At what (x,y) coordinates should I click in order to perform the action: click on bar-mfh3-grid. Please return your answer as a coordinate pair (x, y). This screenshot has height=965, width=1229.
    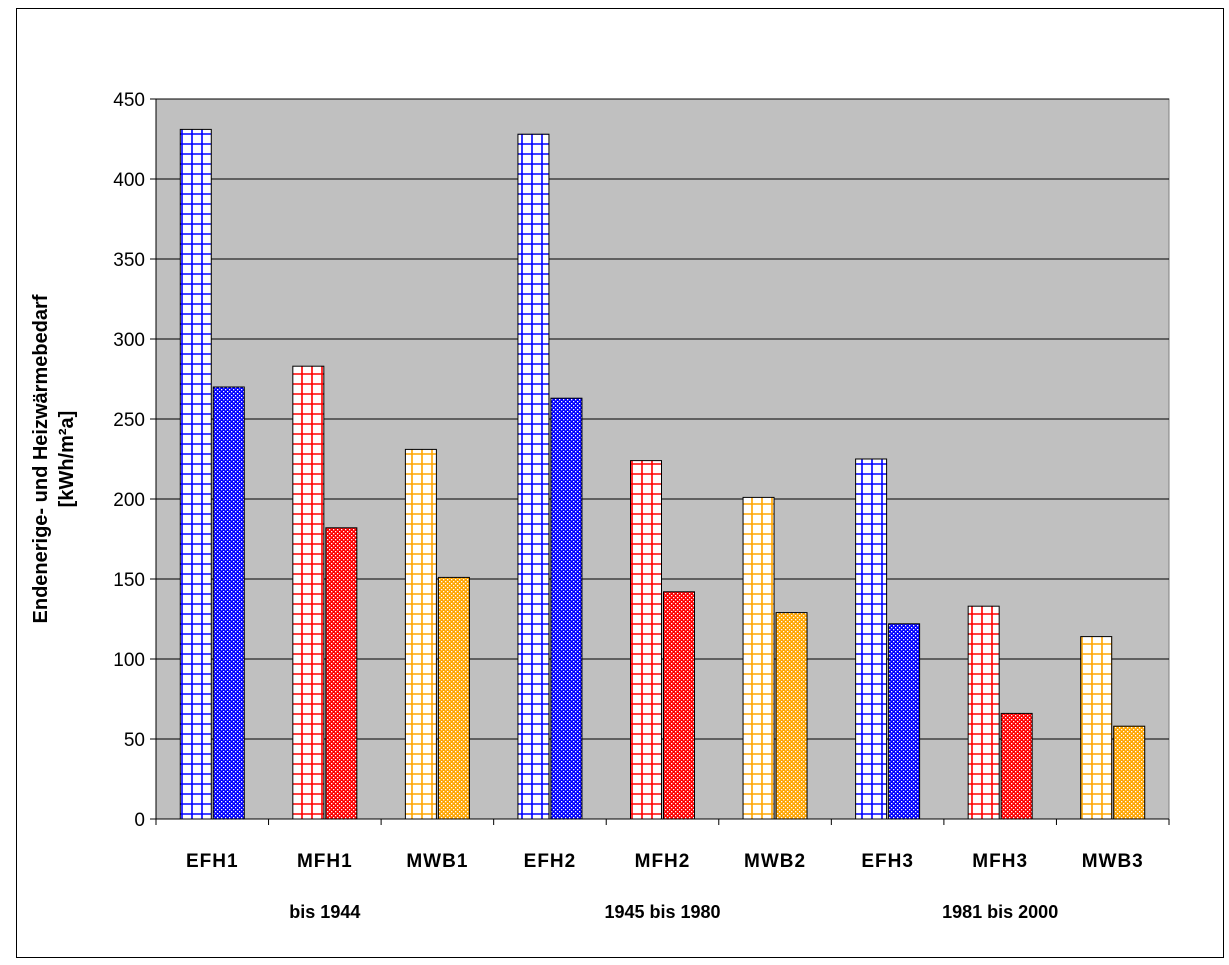
    Looking at the image, I should click on (983, 712).